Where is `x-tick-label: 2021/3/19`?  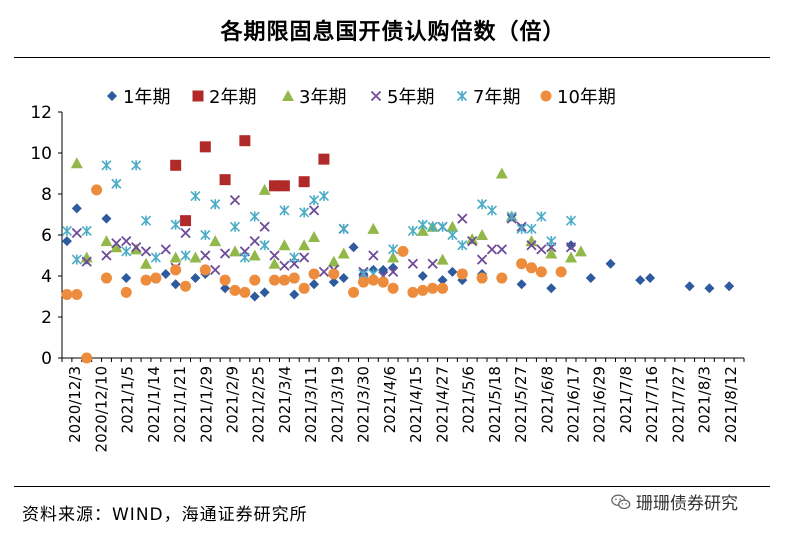
x-tick-label: 2021/3/19 is located at coordinates (337, 404).